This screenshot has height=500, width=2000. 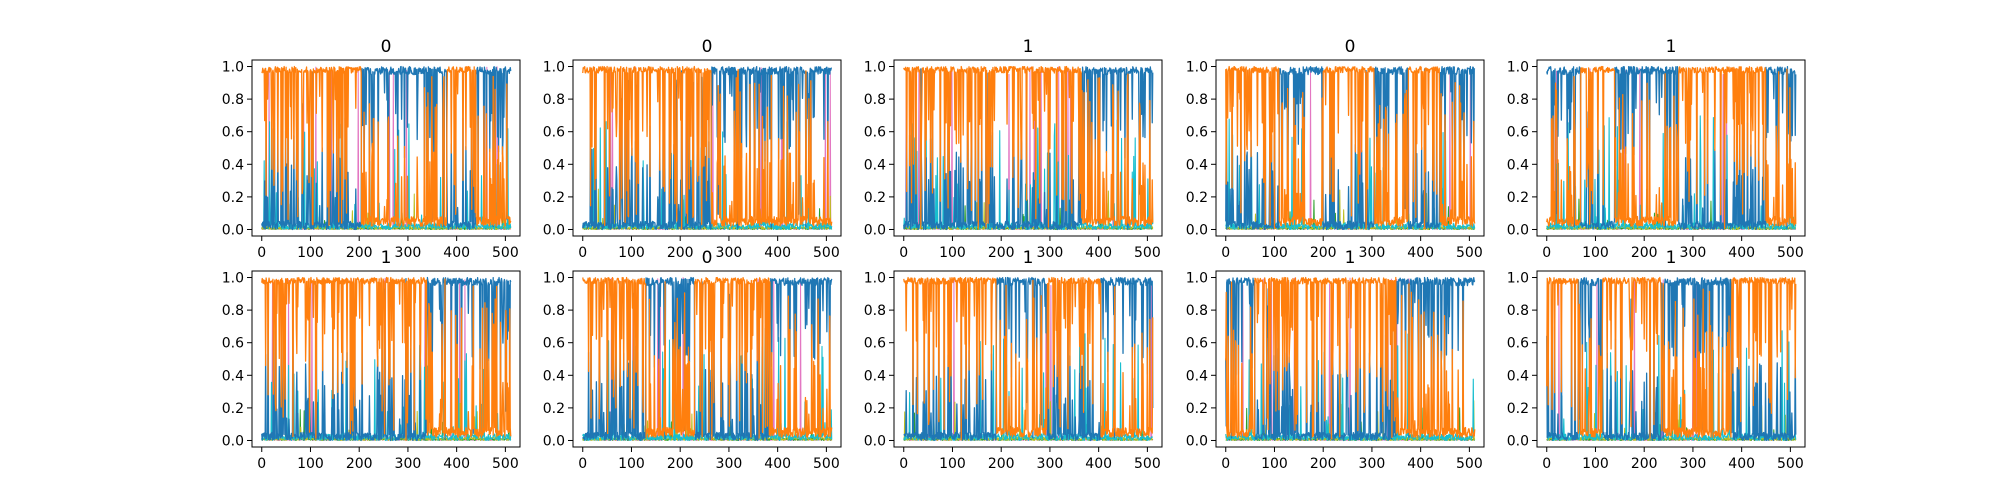 I want to click on series-line-cyan, so click(x=1028, y=387).